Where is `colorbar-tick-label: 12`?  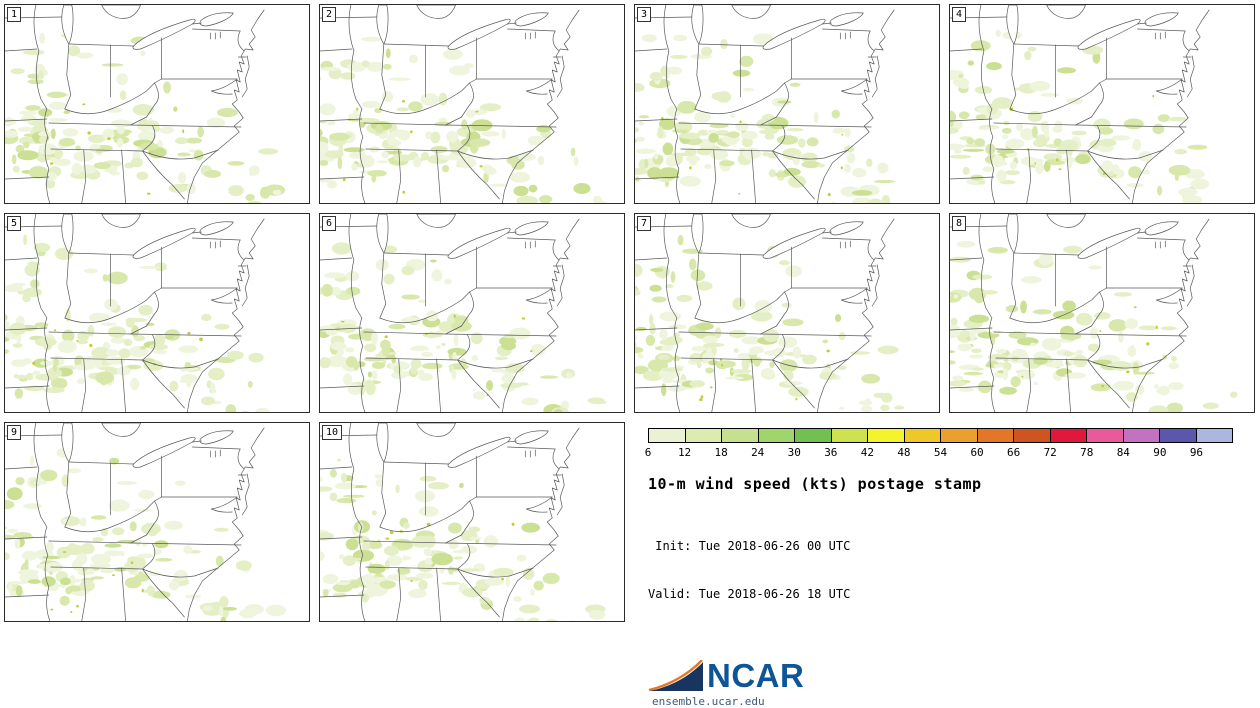
colorbar-tick-label: 12 is located at coordinates (684, 452).